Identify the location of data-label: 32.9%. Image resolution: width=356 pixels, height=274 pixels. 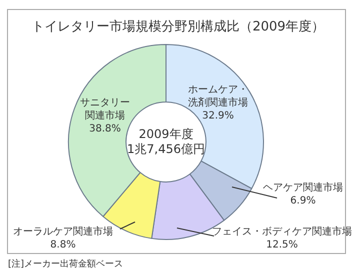
(218, 116).